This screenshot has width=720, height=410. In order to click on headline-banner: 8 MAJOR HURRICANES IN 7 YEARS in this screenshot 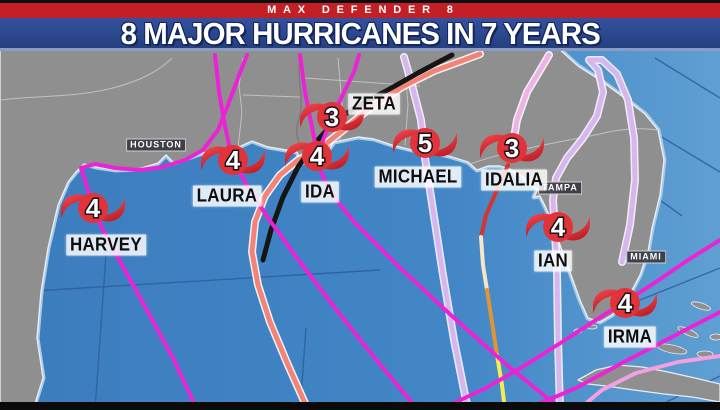, I will do `click(360, 33)`.